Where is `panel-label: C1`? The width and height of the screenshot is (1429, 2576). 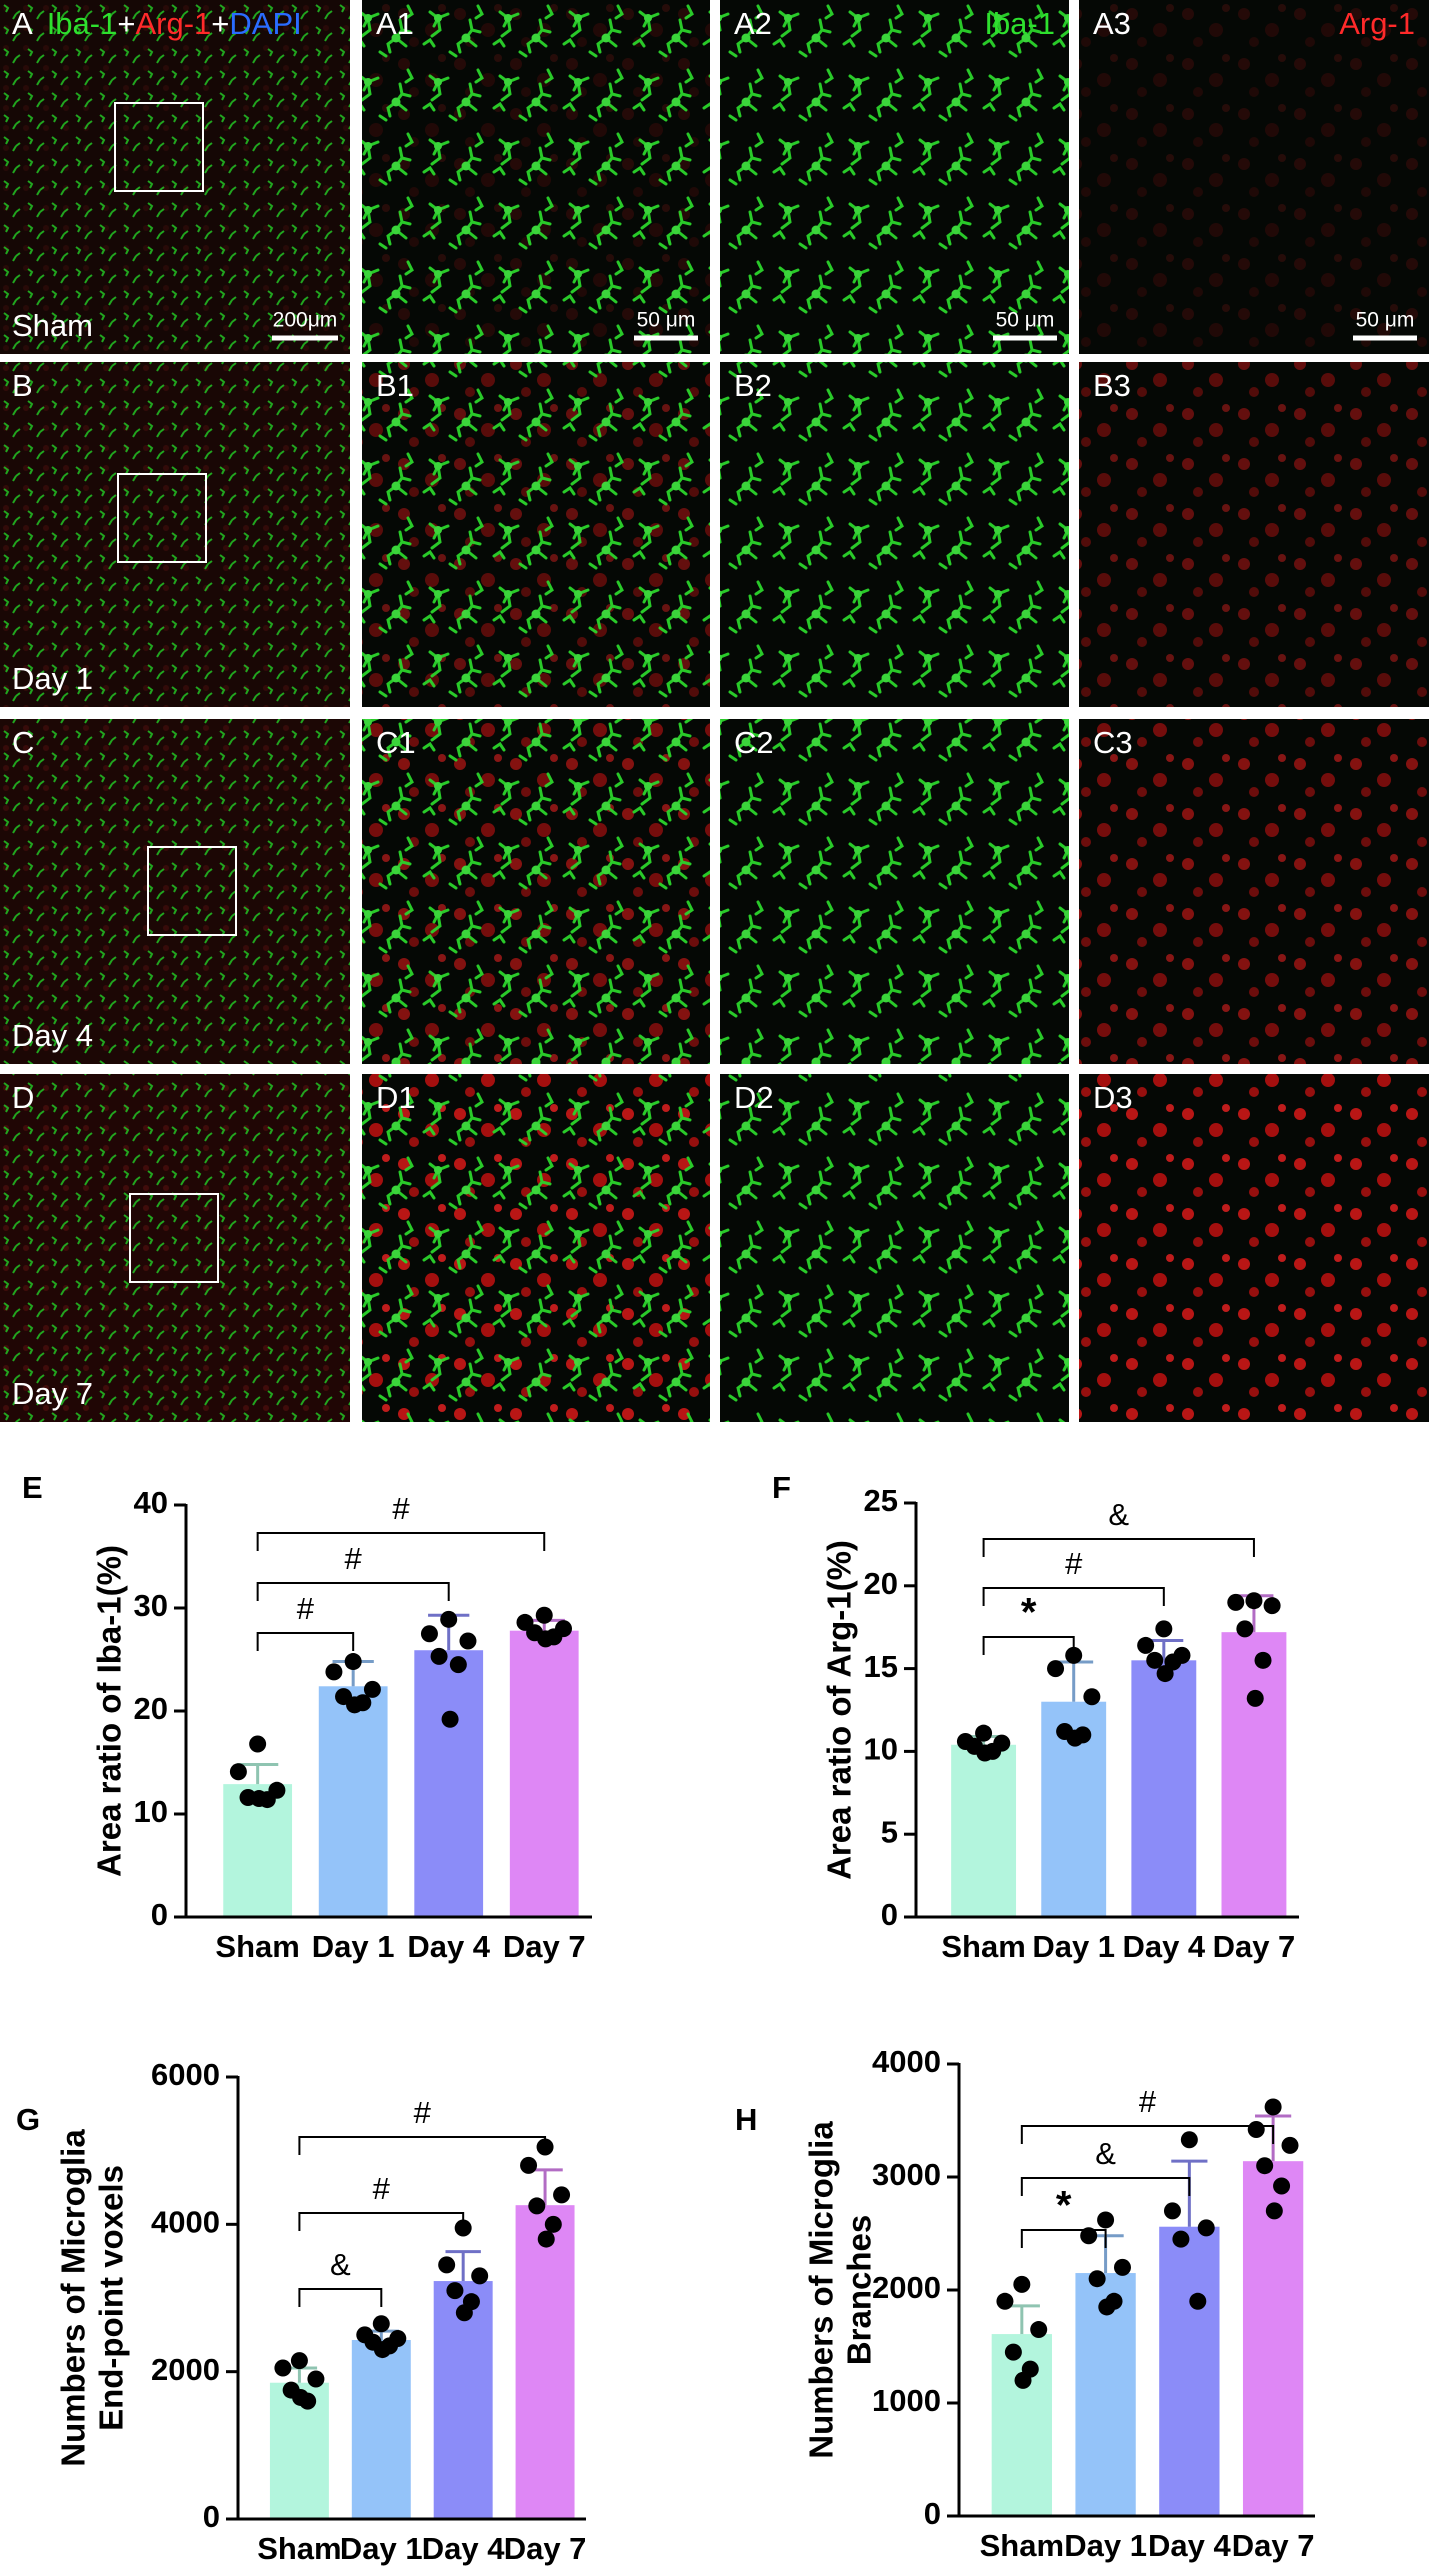
panel-label: C1 is located at coordinates (396, 742).